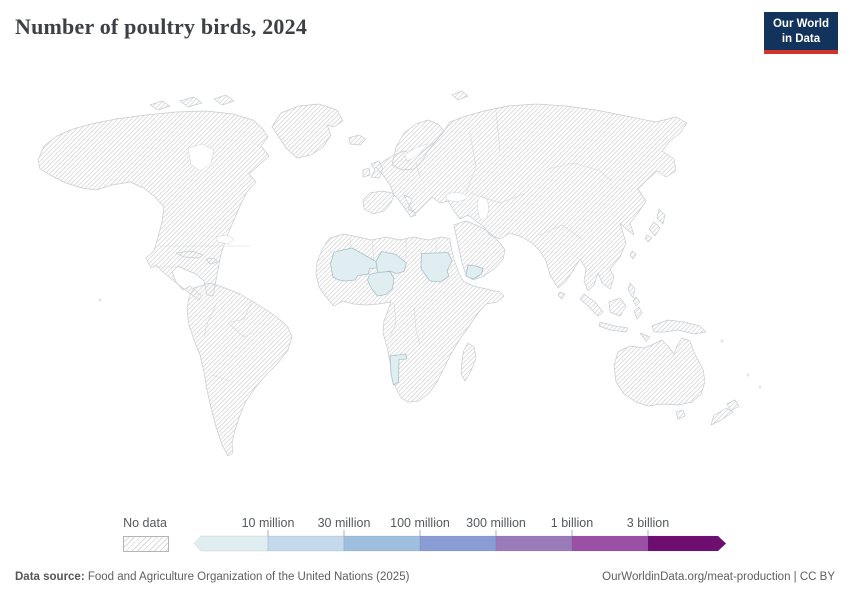  I want to click on country-yemen, so click(474, 272).